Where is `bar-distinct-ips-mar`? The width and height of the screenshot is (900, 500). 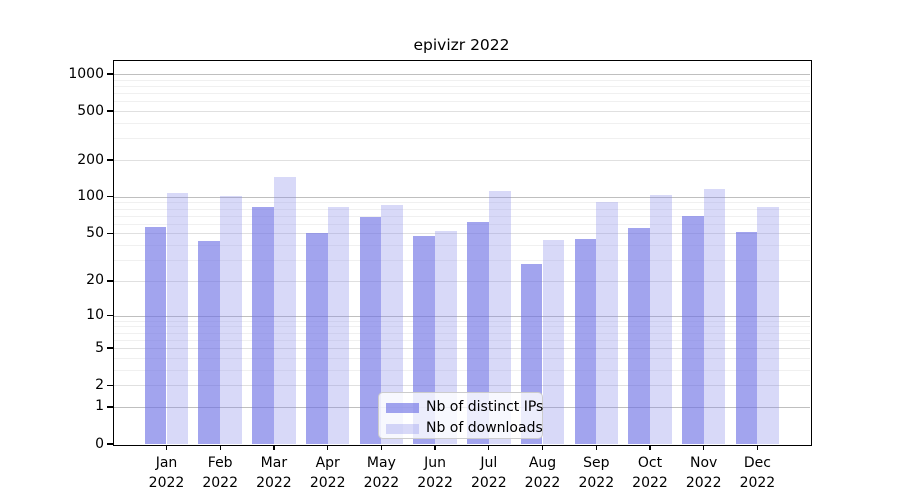
bar-distinct-ips-mar is located at coordinates (263, 325).